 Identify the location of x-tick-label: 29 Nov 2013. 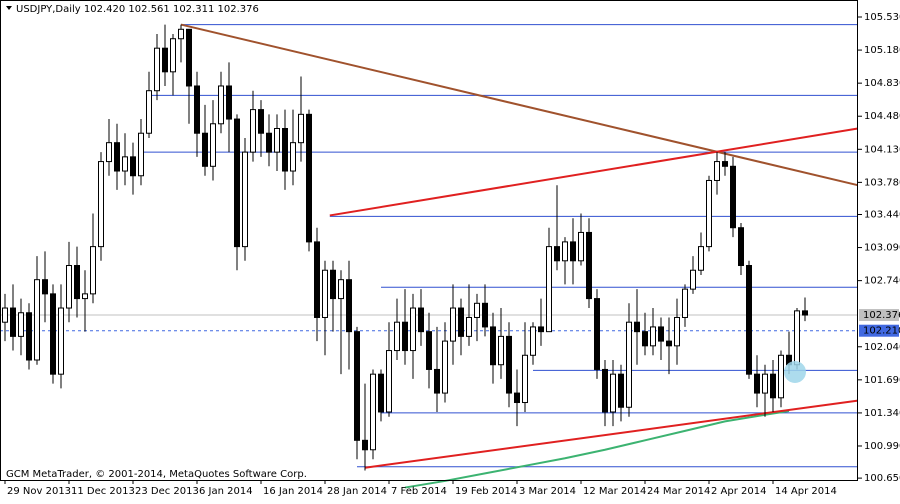
(39, 491).